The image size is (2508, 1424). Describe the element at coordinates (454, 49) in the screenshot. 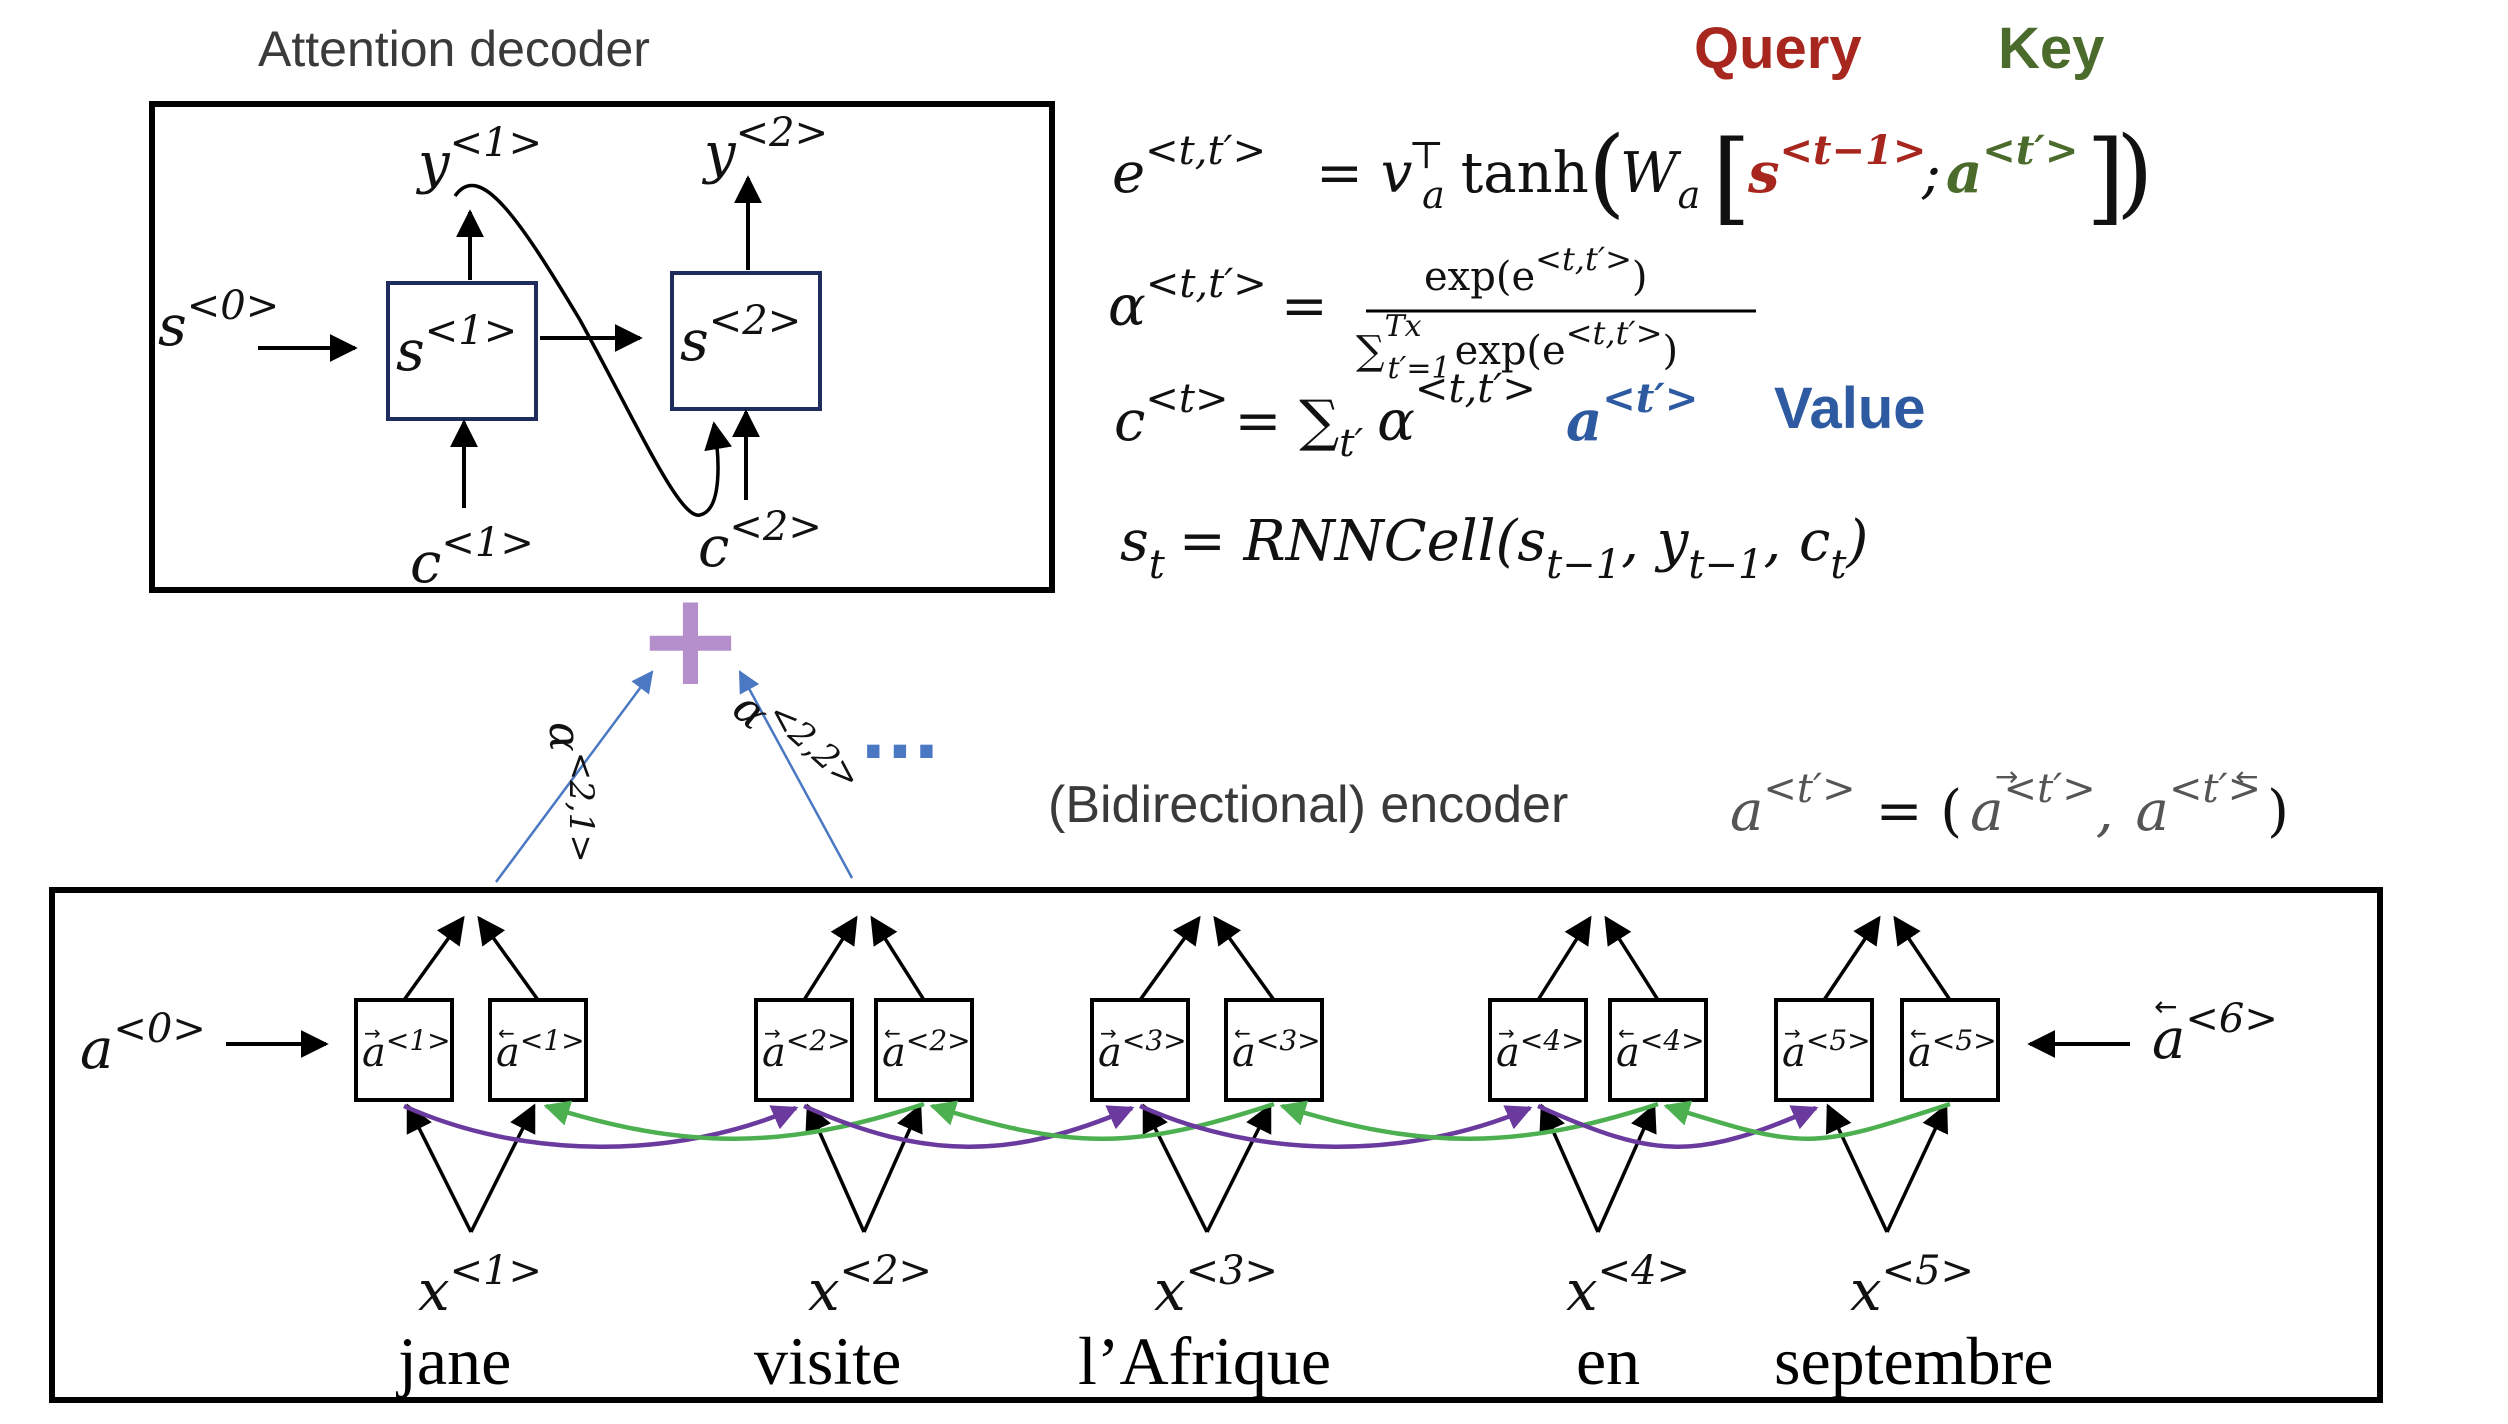

I see `decoder-title: Attention decoder` at that location.